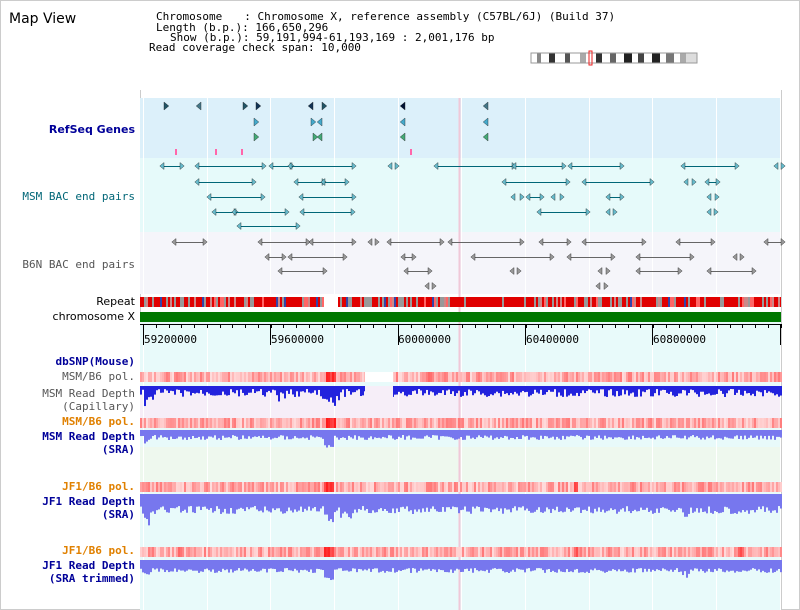 Image resolution: width=800 pixels, height=610 pixels. I want to click on depth-gap, so click(382, 393).